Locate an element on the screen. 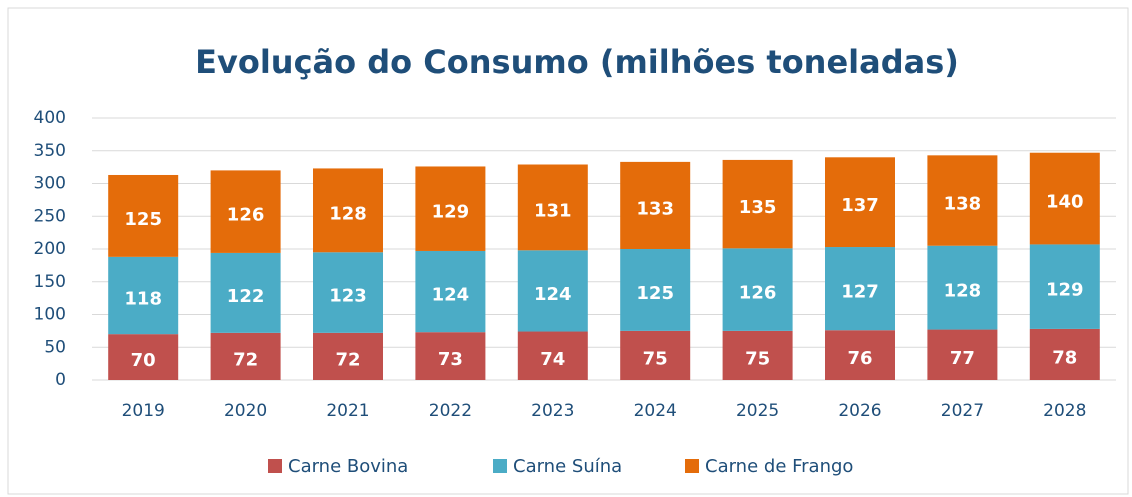 The width and height of the screenshot is (1132, 497). data-label: 70 is located at coordinates (143, 360).